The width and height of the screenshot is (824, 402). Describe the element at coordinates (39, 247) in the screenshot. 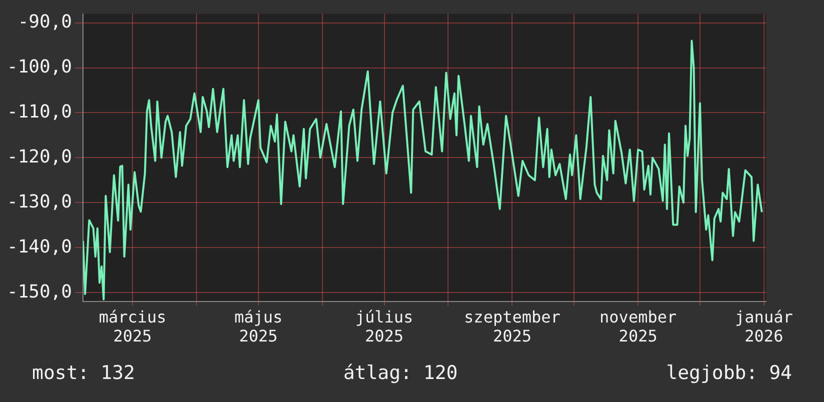

I see `y-tick-label: -140,0` at that location.